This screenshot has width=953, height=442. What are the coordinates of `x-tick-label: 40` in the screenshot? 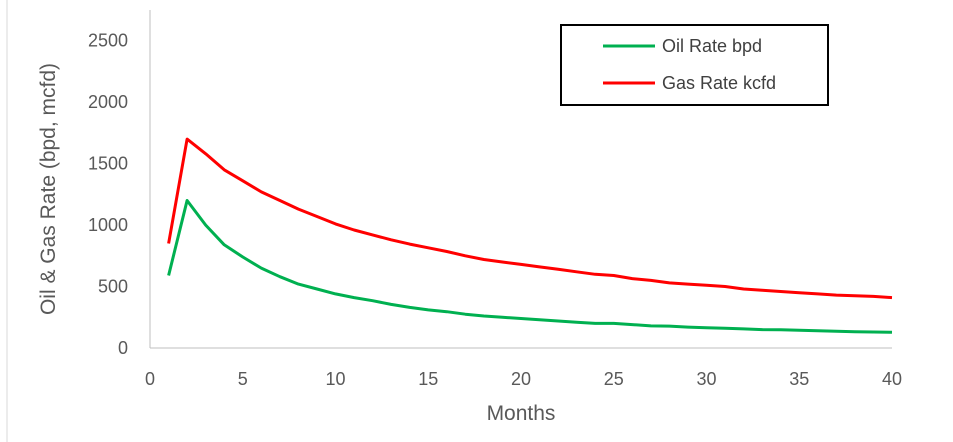 It's located at (892, 379).